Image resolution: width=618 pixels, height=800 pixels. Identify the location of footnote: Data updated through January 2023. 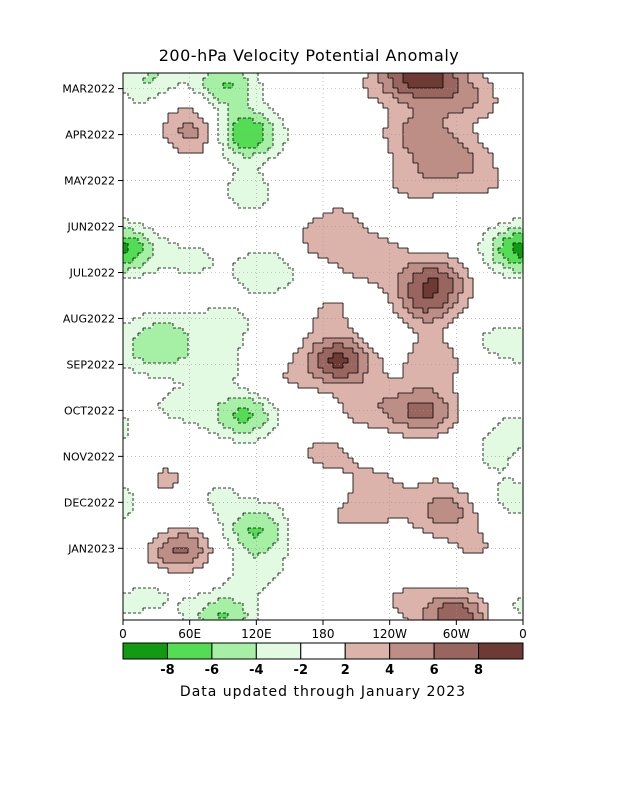
(323, 692).